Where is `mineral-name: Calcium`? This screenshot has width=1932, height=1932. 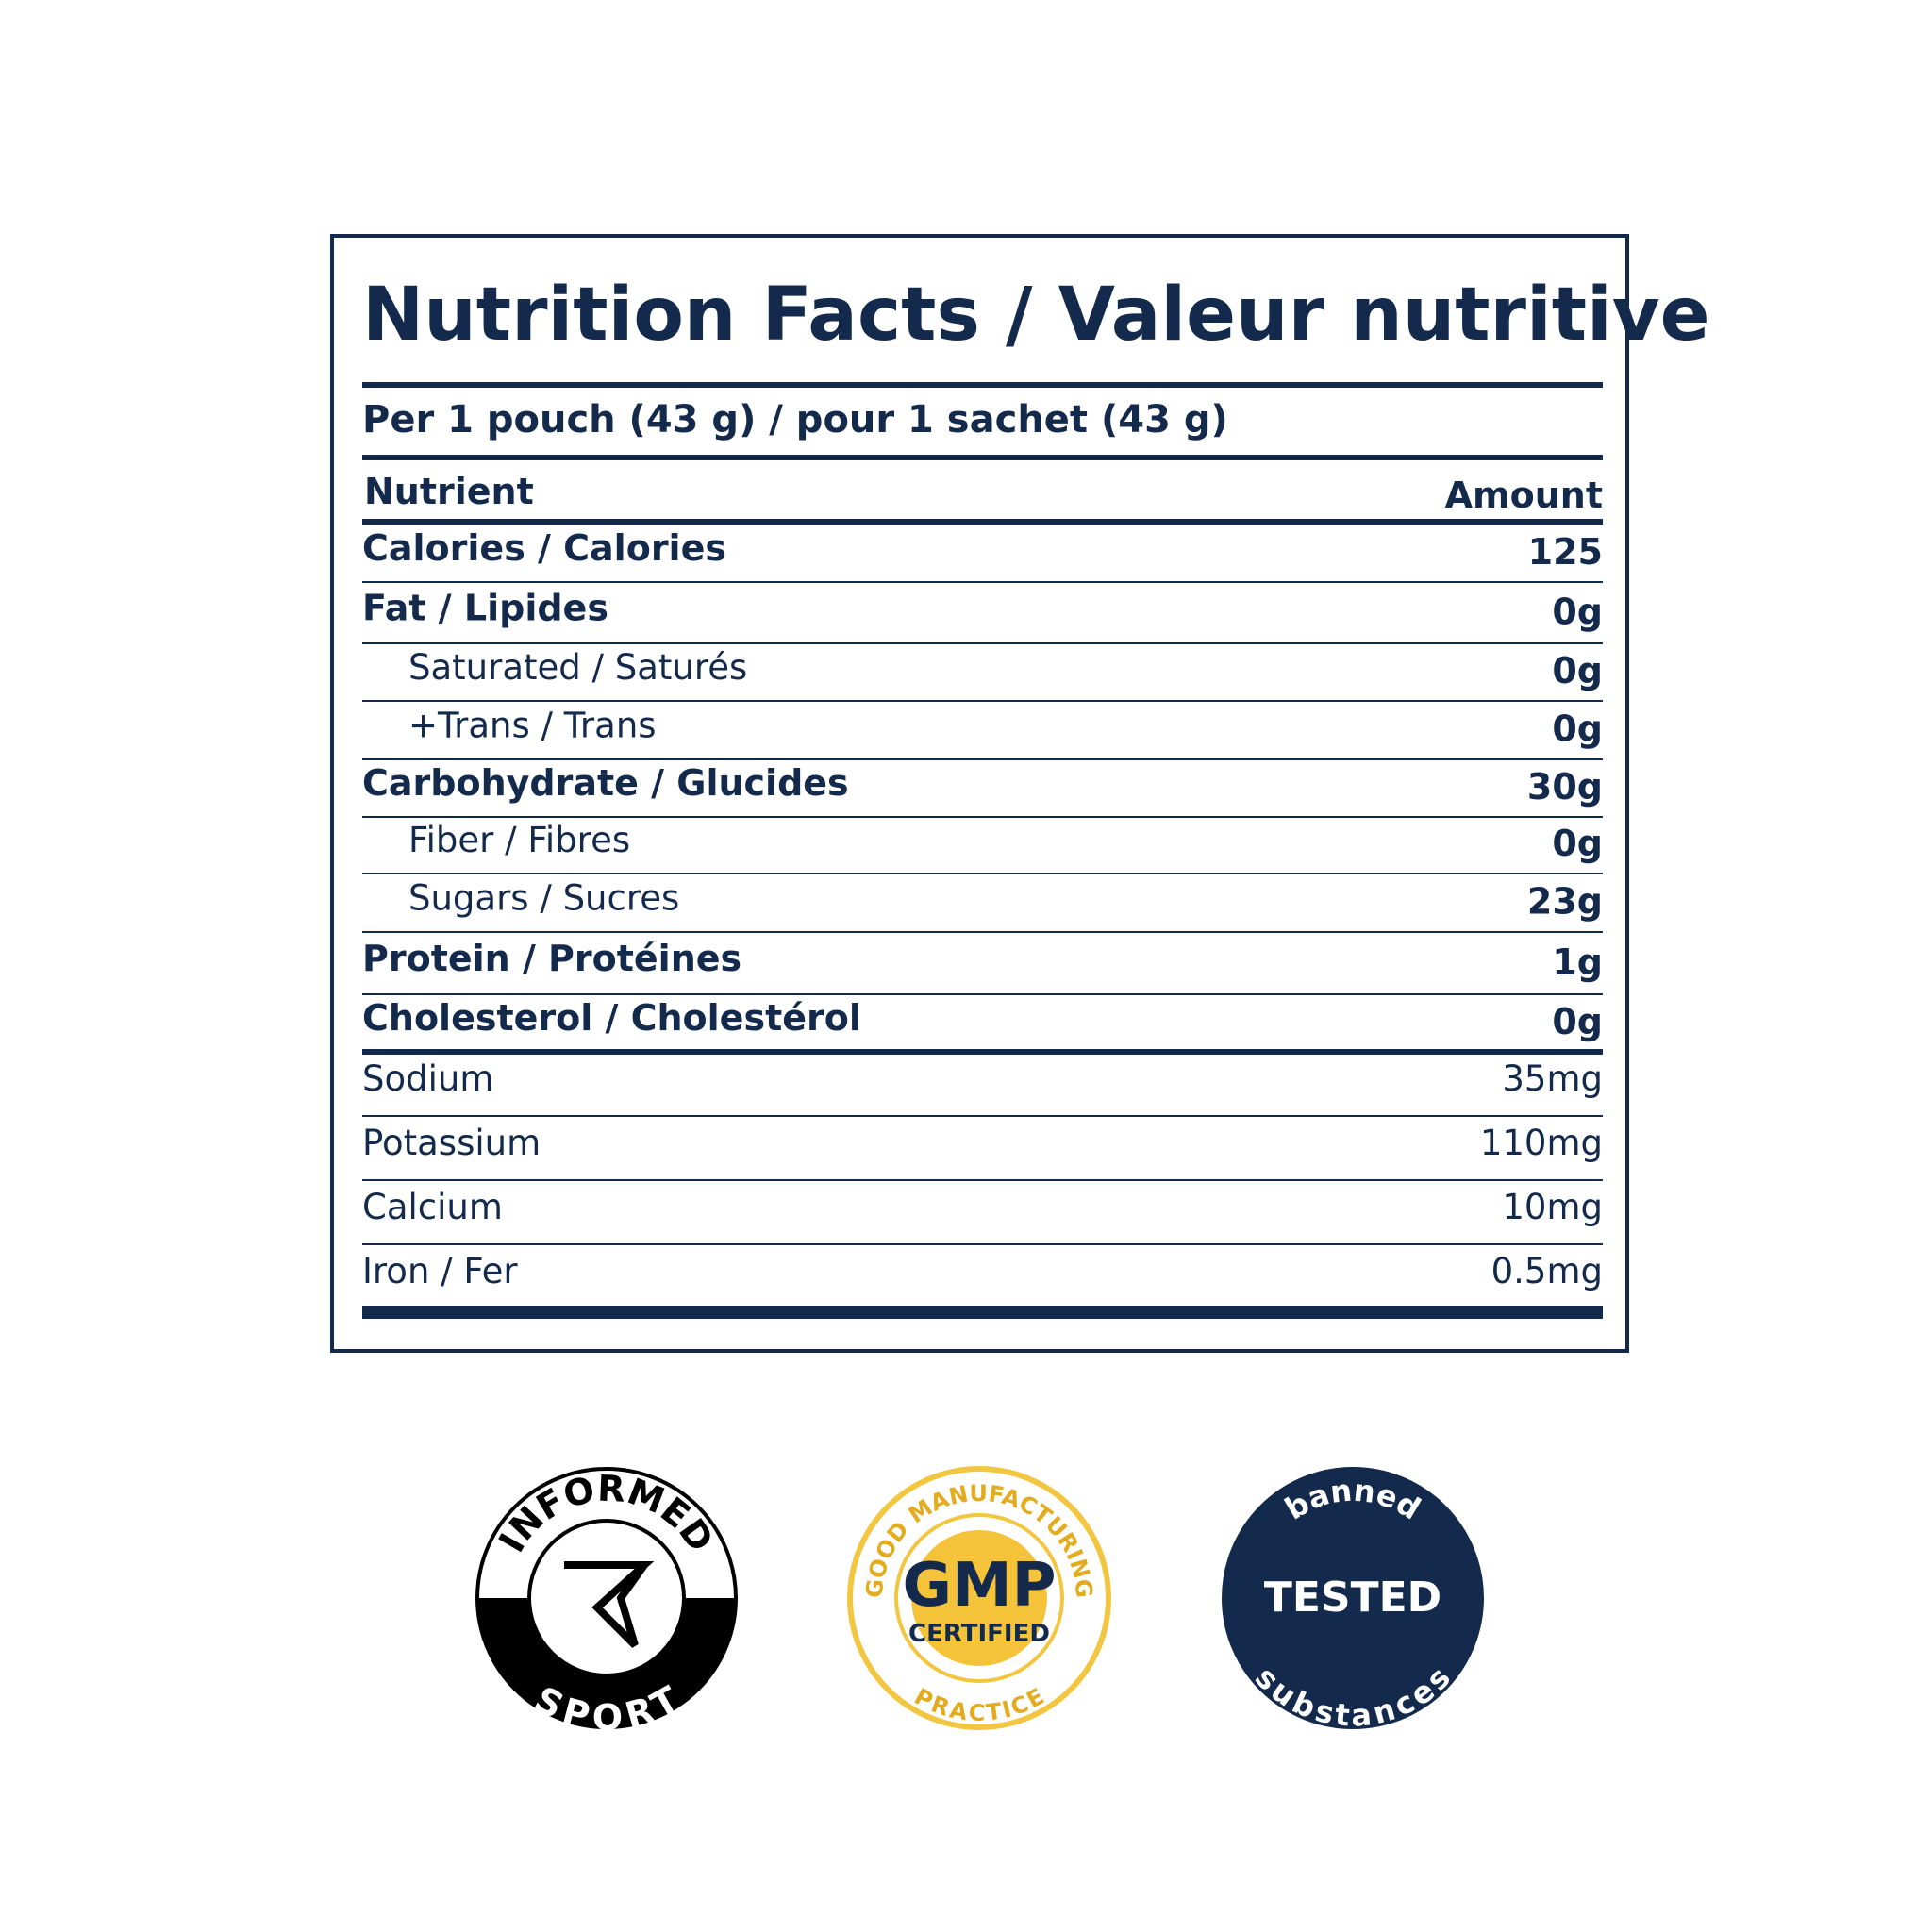
mineral-name: Calcium is located at coordinates (432, 1207).